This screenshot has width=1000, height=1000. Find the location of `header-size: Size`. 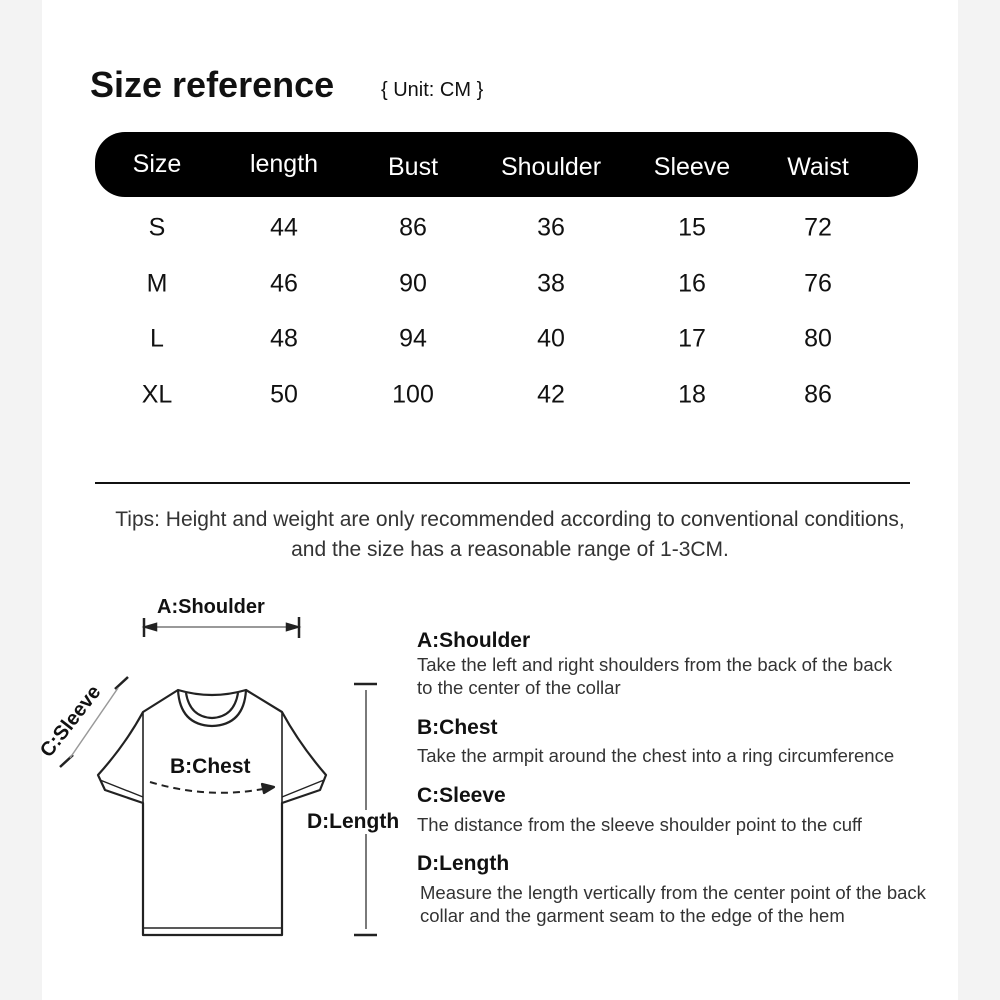

header-size: Size is located at coordinates (157, 164).